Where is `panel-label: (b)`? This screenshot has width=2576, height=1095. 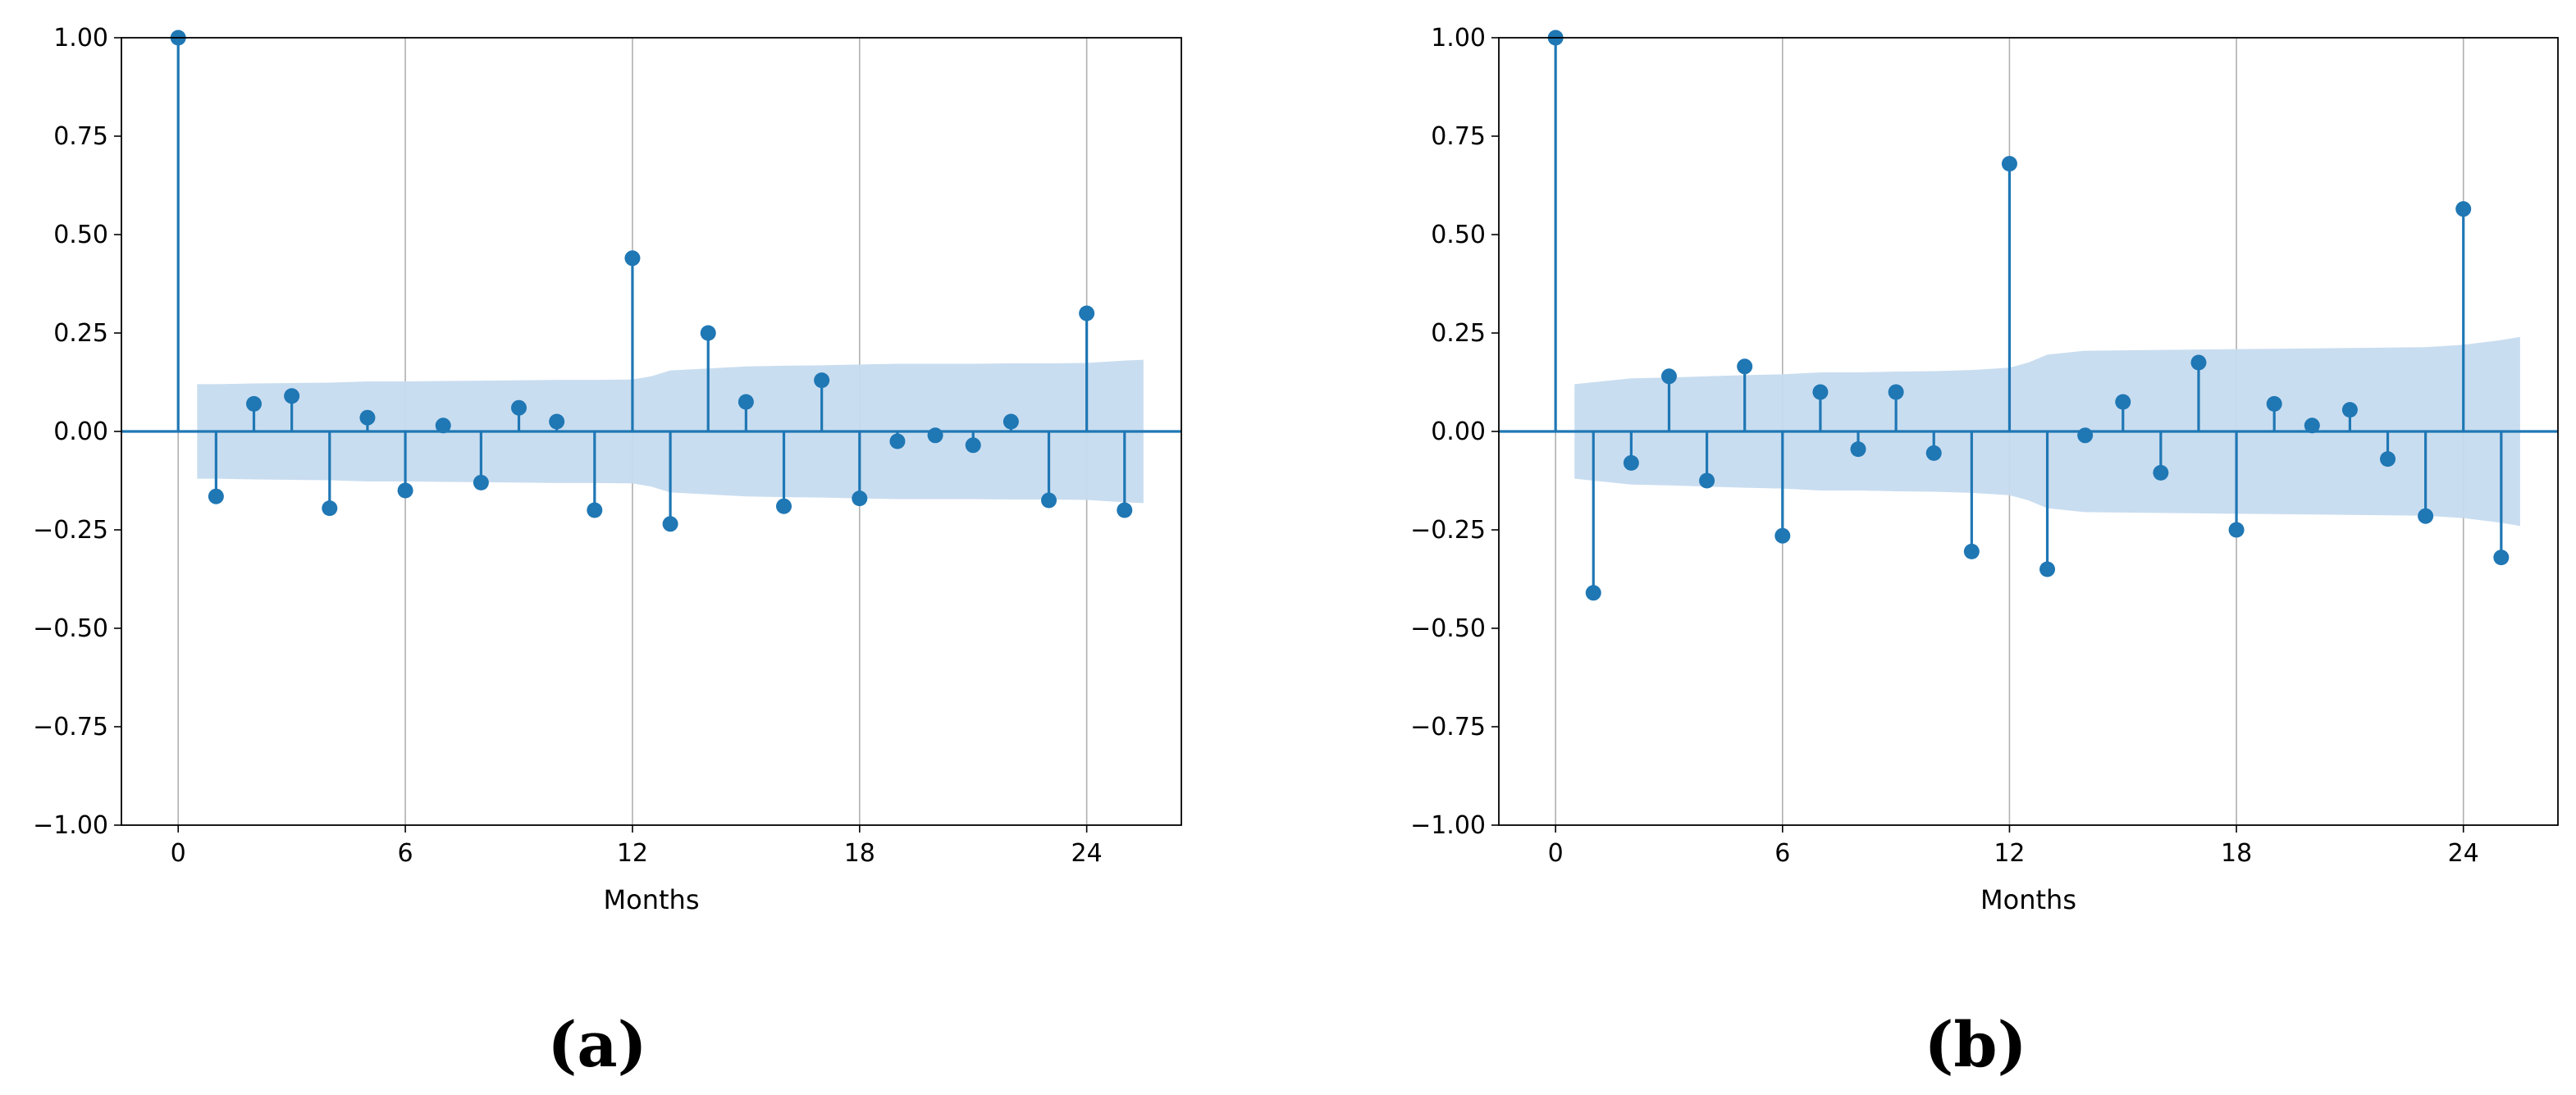
panel-label: (b) is located at coordinates (1975, 1044).